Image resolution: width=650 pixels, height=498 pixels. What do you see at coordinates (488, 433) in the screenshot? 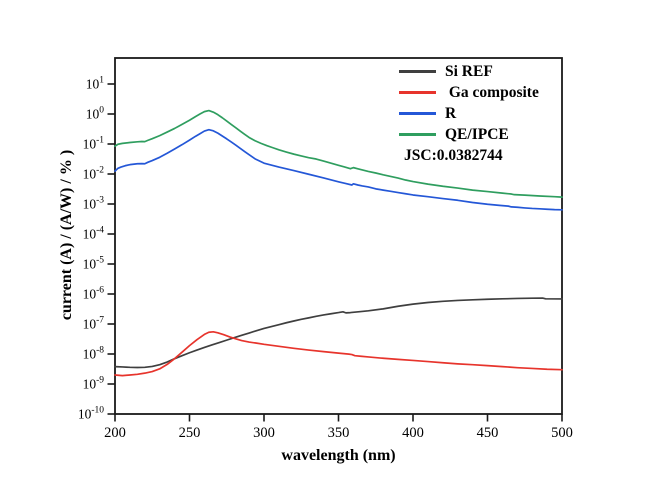
I see `x-tick-label: 450` at bounding box center [488, 433].